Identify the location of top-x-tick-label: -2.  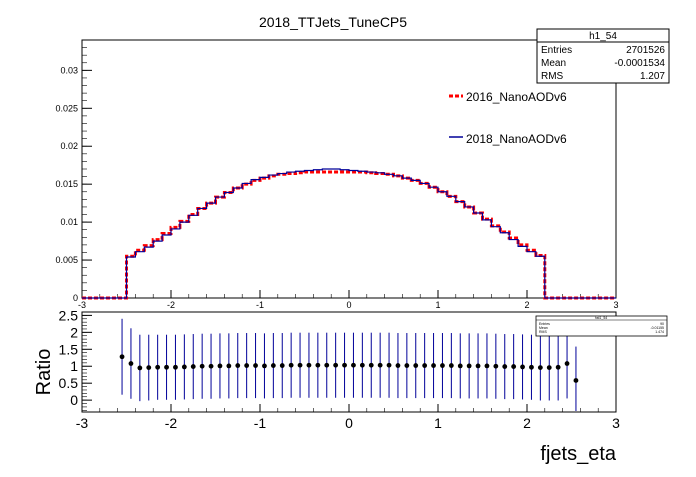
(171, 305).